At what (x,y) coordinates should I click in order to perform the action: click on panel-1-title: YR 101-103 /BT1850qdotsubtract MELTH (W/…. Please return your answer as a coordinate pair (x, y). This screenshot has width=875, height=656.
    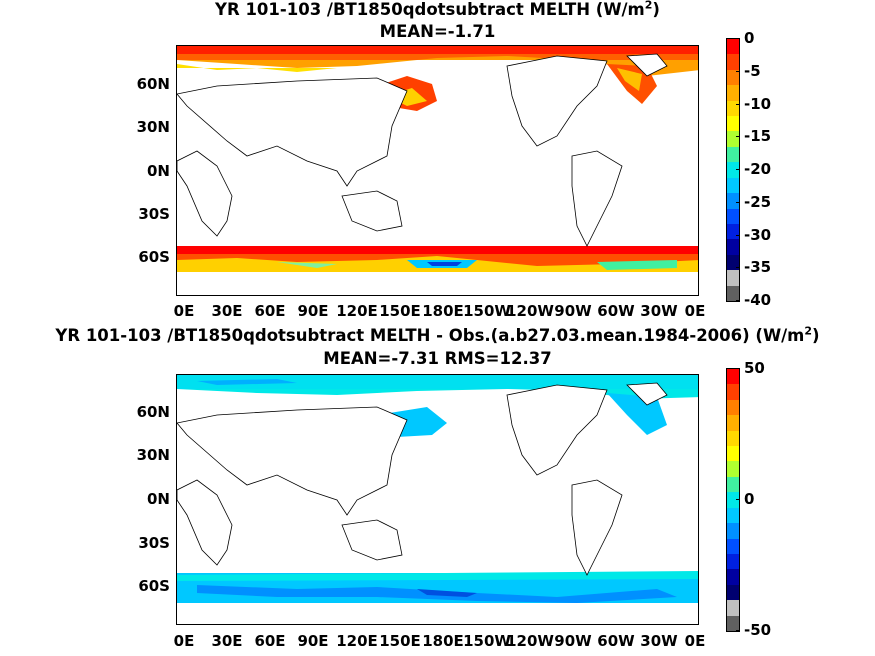
    Looking at the image, I should click on (437, 9).